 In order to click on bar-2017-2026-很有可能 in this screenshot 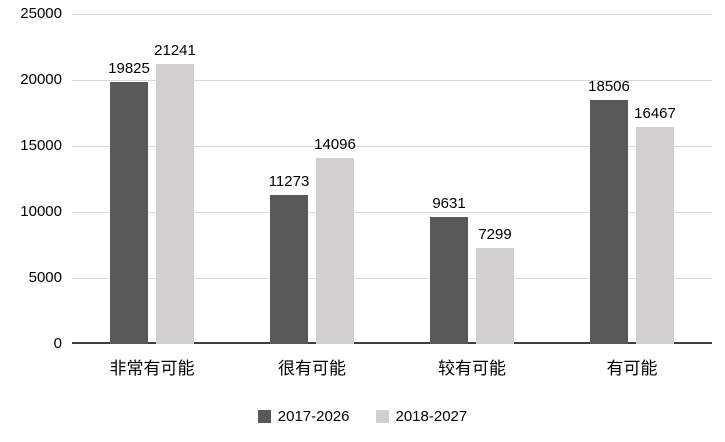, I will do `click(289, 269)`.